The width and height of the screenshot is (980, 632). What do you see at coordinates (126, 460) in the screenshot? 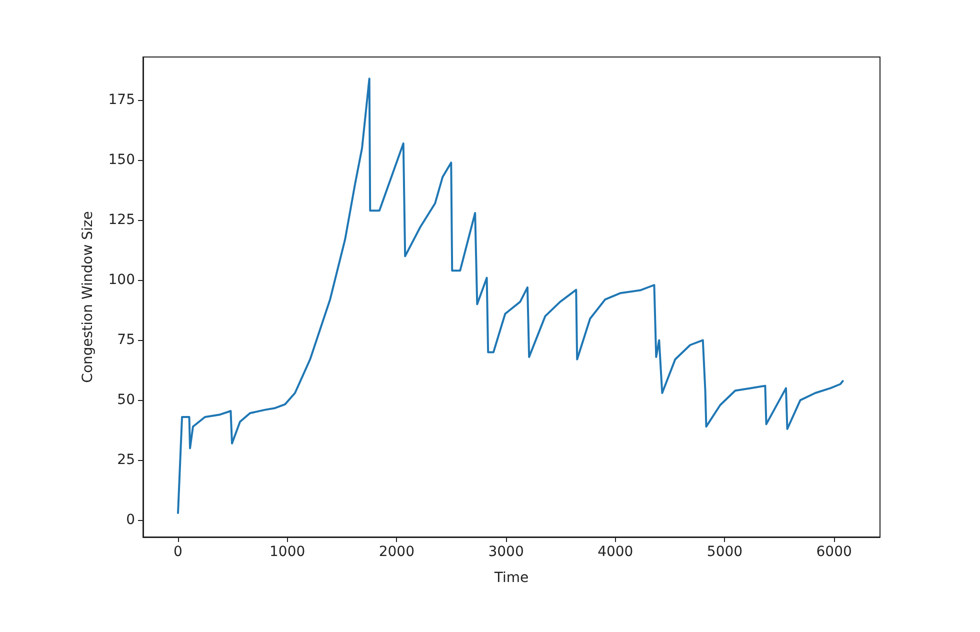
I see `y-tick-label: 25` at bounding box center [126, 460].